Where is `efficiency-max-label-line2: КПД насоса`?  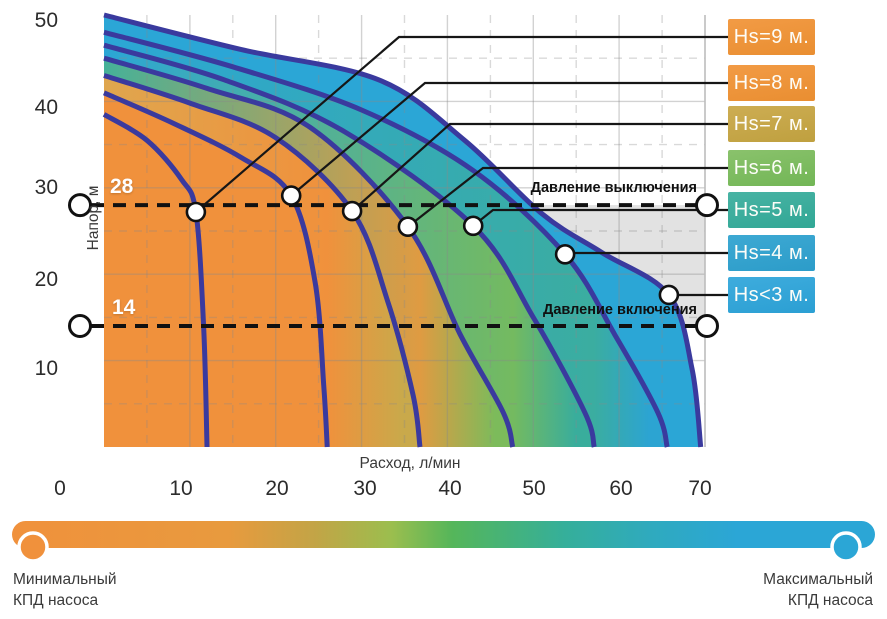 efficiency-max-label-line2: КПД насоса is located at coordinates (830, 600).